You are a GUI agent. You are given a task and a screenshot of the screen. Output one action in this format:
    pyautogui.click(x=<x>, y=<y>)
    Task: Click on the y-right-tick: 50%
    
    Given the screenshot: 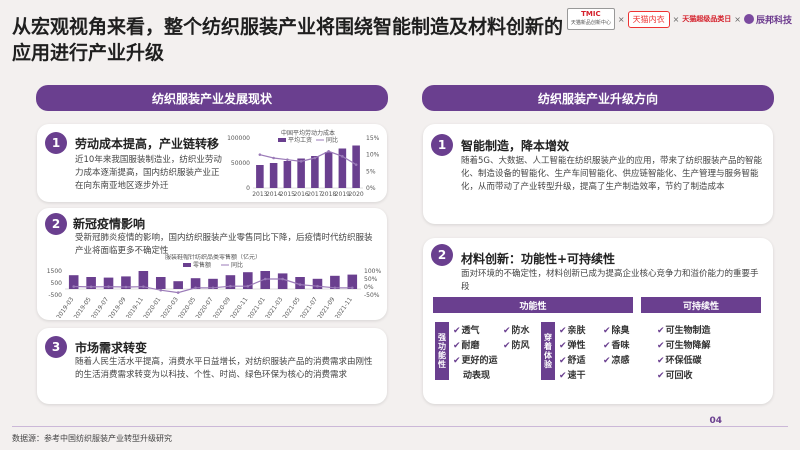 What is the action you would take?
    pyautogui.click(x=371, y=279)
    